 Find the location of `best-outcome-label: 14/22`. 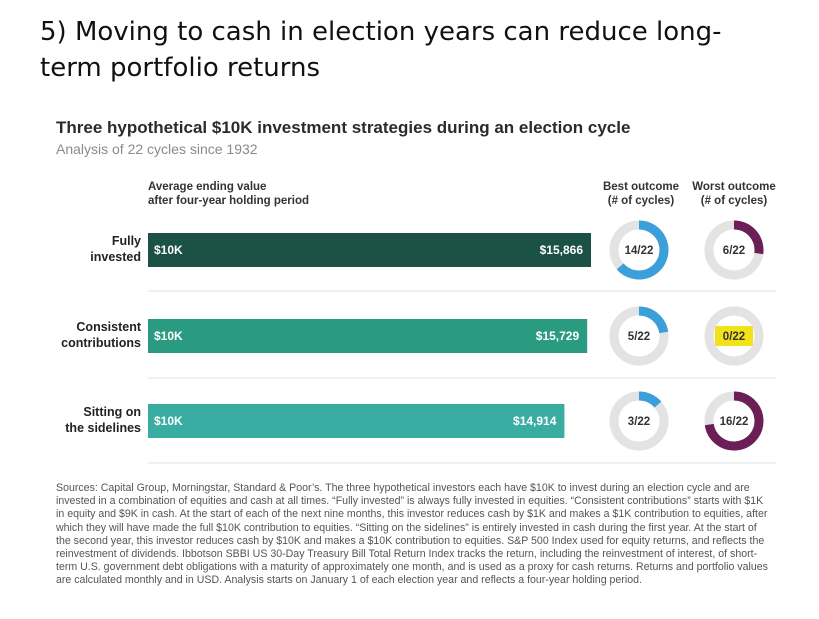

best-outcome-label: 14/22 is located at coordinates (639, 251).